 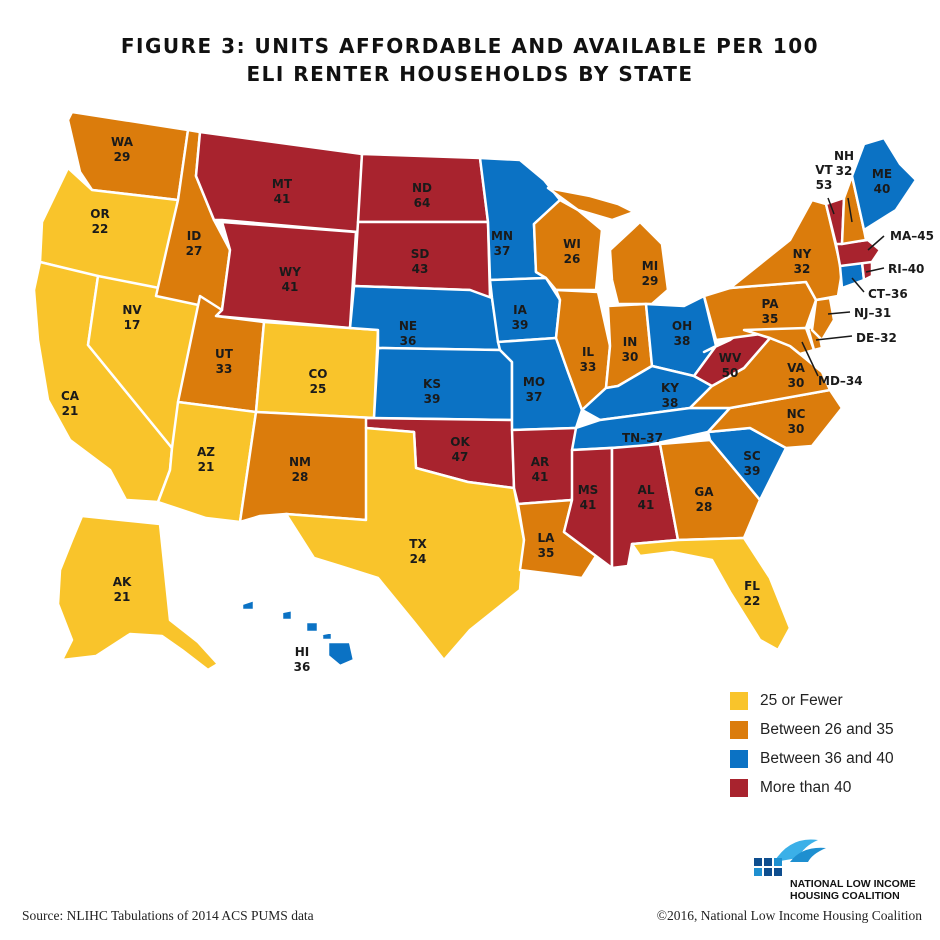 What do you see at coordinates (812, 729) in the screenshot?
I see `legend-item-2: Between 26 and 35` at bounding box center [812, 729].